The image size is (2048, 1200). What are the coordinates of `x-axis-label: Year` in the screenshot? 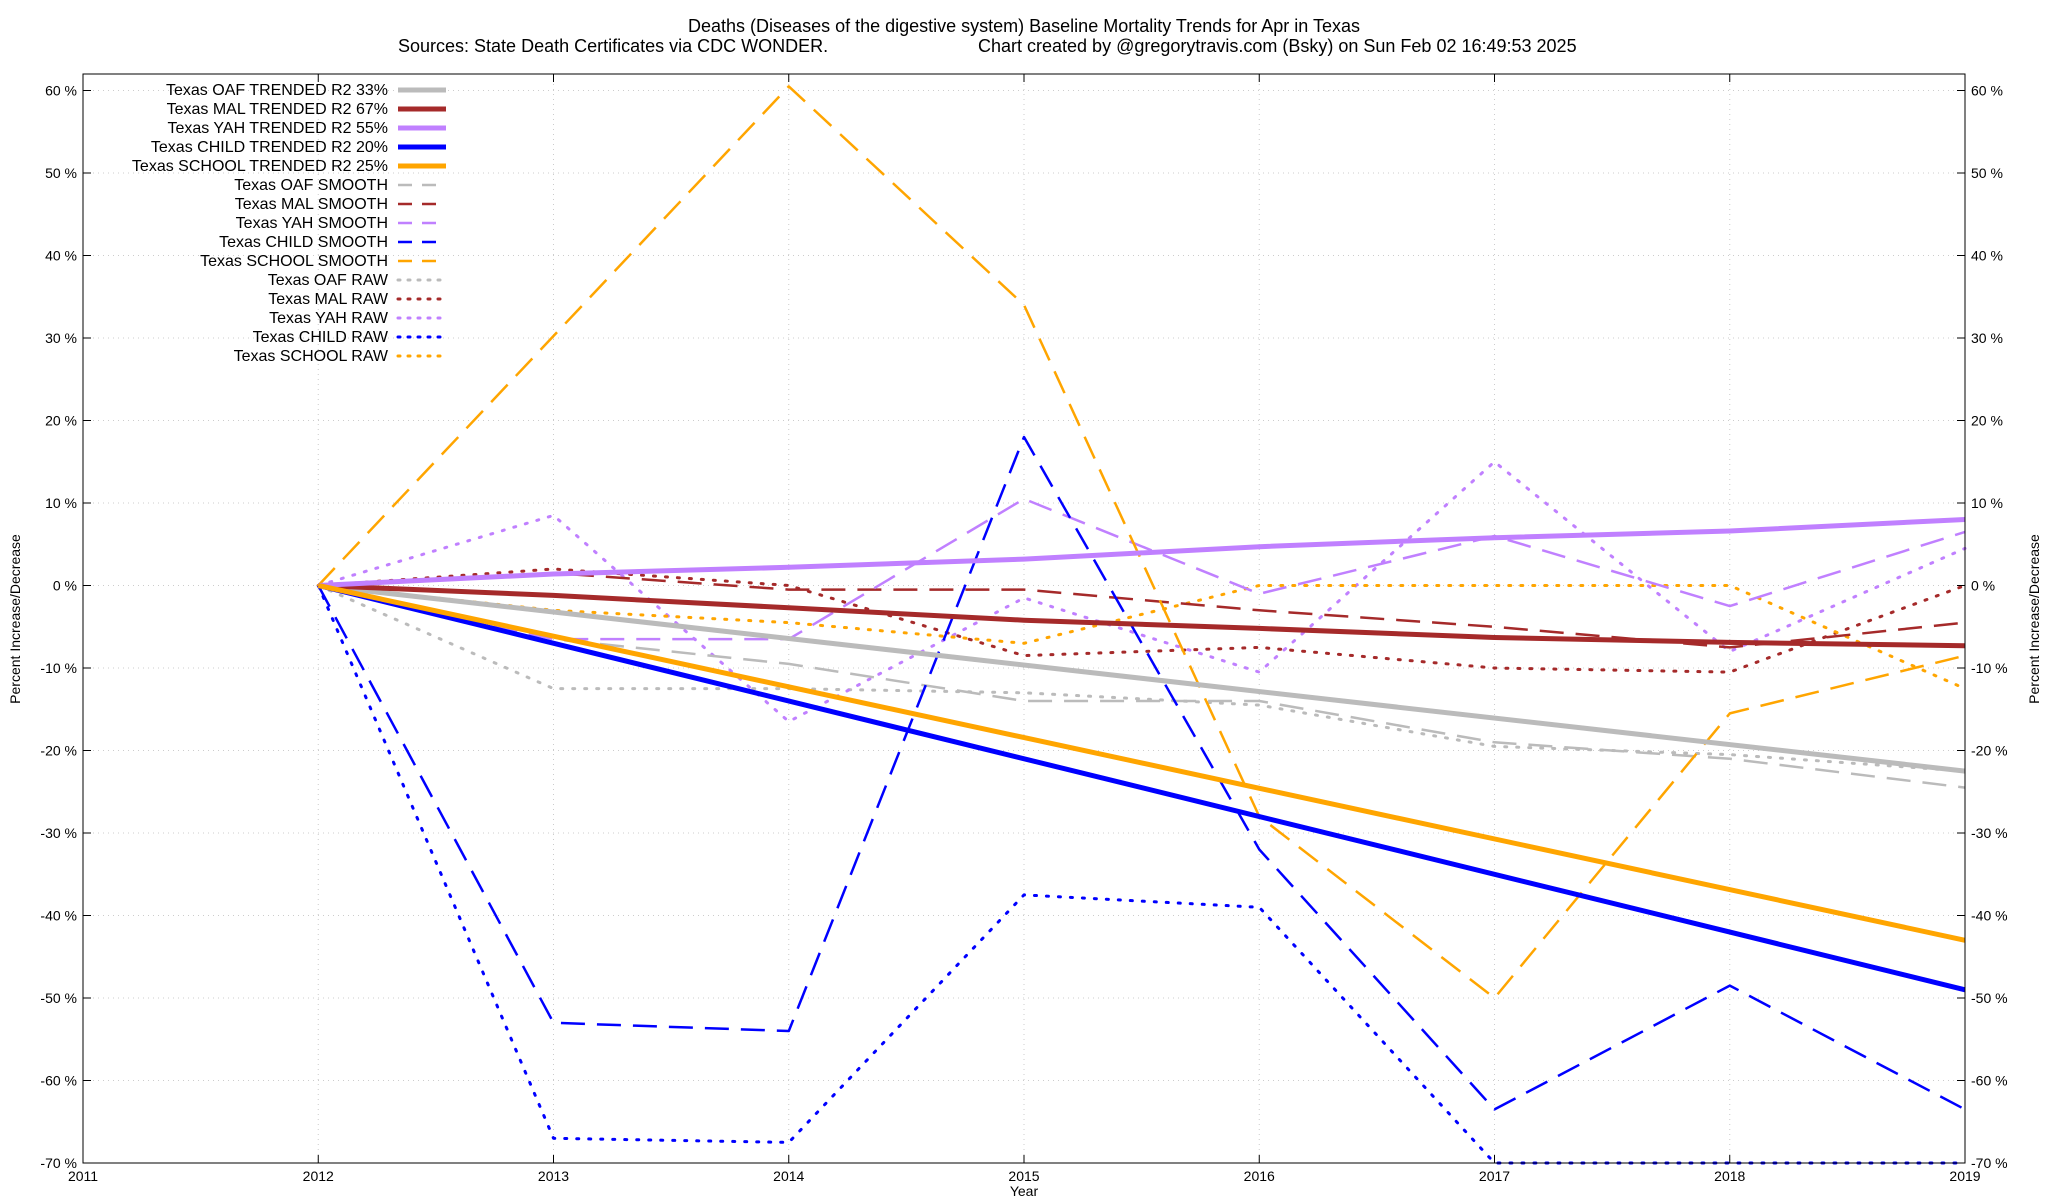 It's located at (1024, 1191).